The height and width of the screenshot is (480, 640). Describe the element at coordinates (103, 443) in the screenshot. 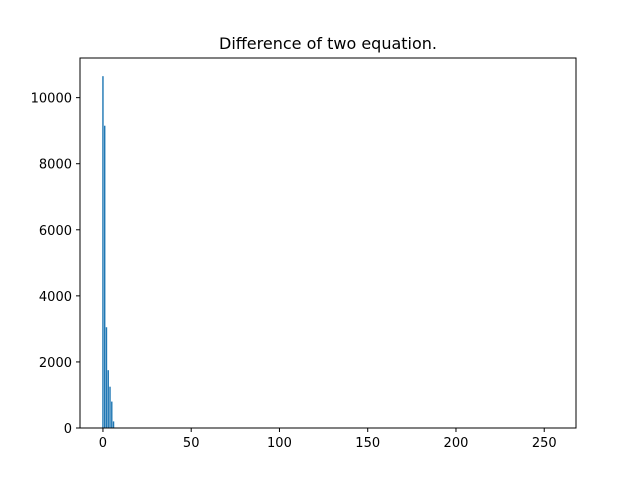

I see `x-tick-label: 0` at that location.